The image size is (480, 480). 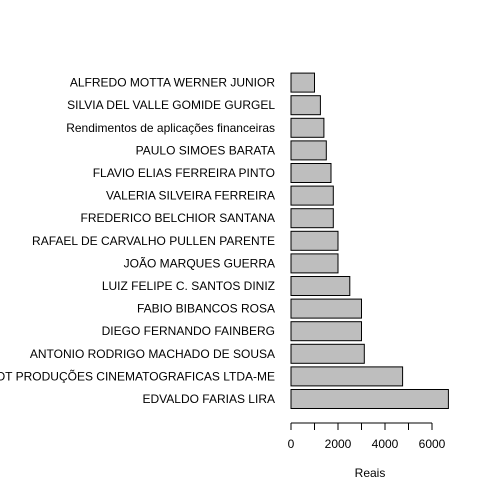 What do you see at coordinates (171, 105) in the screenshot?
I see `category-label: SILVIA DEL VALLE GOMIDE GURGEL` at bounding box center [171, 105].